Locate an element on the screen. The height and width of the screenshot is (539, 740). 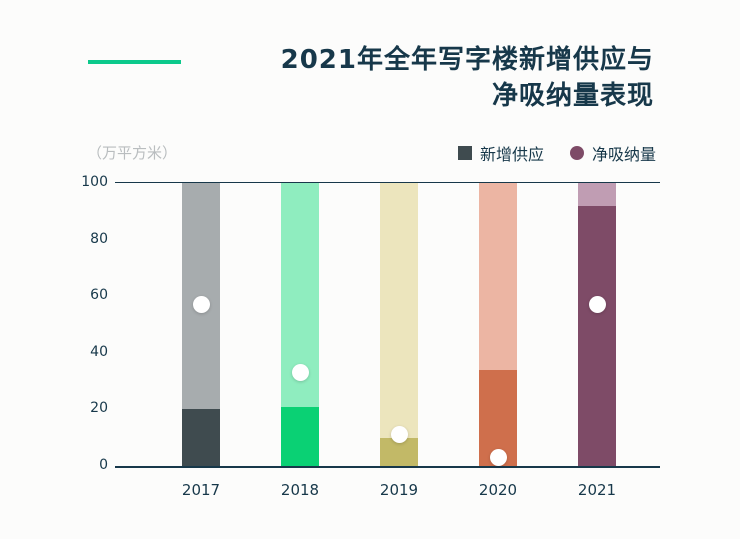
legend-item-net-absorption: 净吸纳量 is located at coordinates (612, 153).